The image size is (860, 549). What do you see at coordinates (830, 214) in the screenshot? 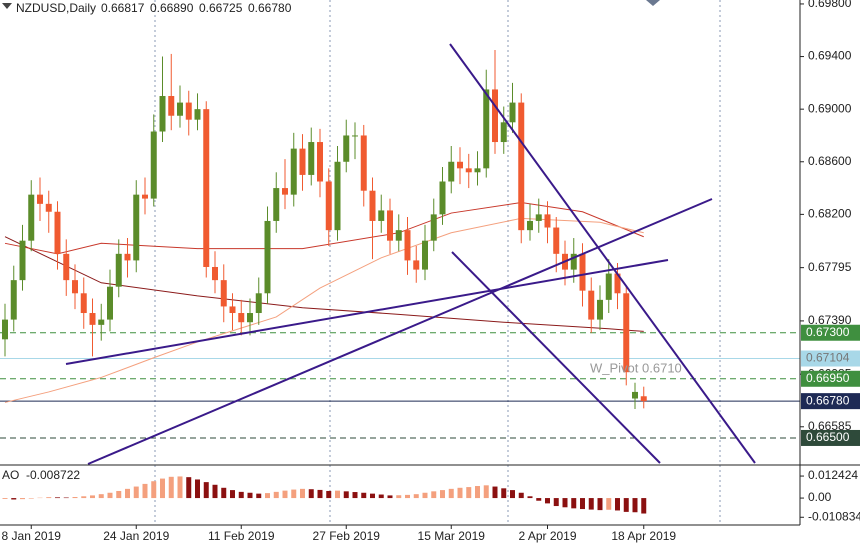
I see `y-tick-label: 0.68200` at bounding box center [830, 214].